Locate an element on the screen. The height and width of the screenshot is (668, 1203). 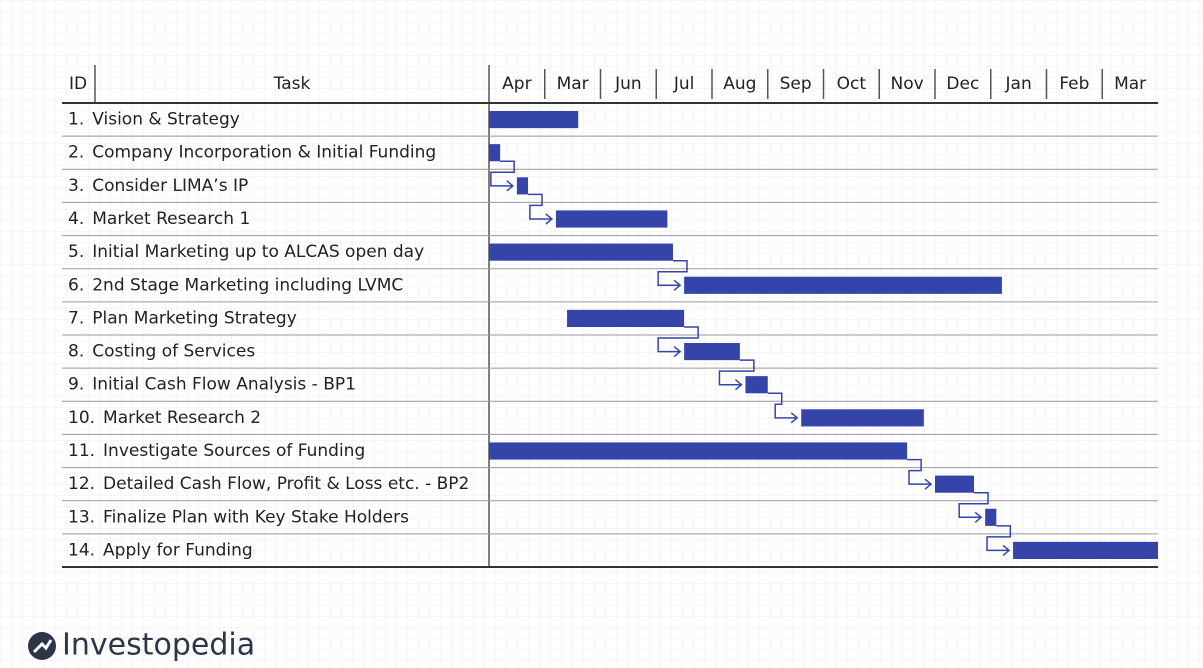
task-label: 11. Investigate Sources of Funding is located at coordinates (216, 451).